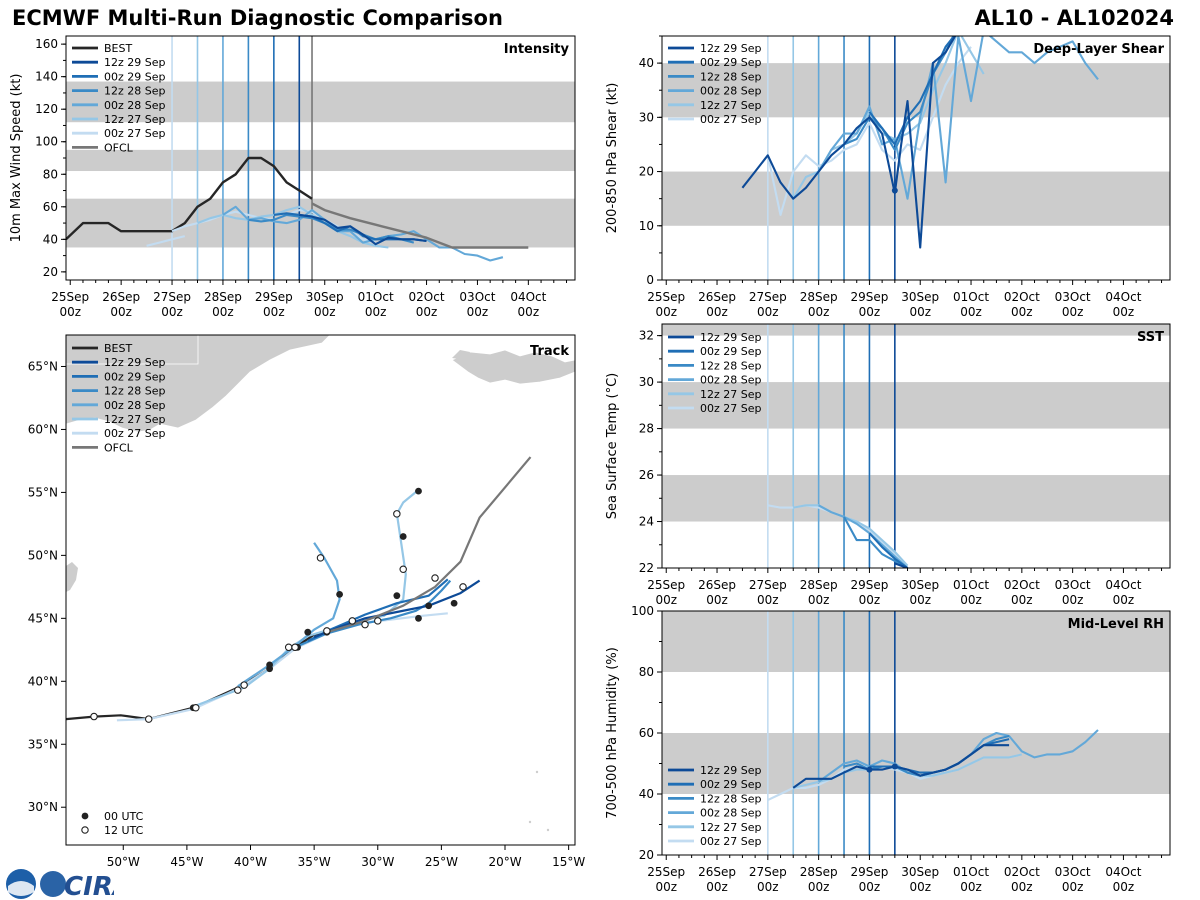 The height and width of the screenshot is (900, 1200). Describe the element at coordinates (504, 862) in the screenshot. I see `lon-tick-label: 20°W` at that location.